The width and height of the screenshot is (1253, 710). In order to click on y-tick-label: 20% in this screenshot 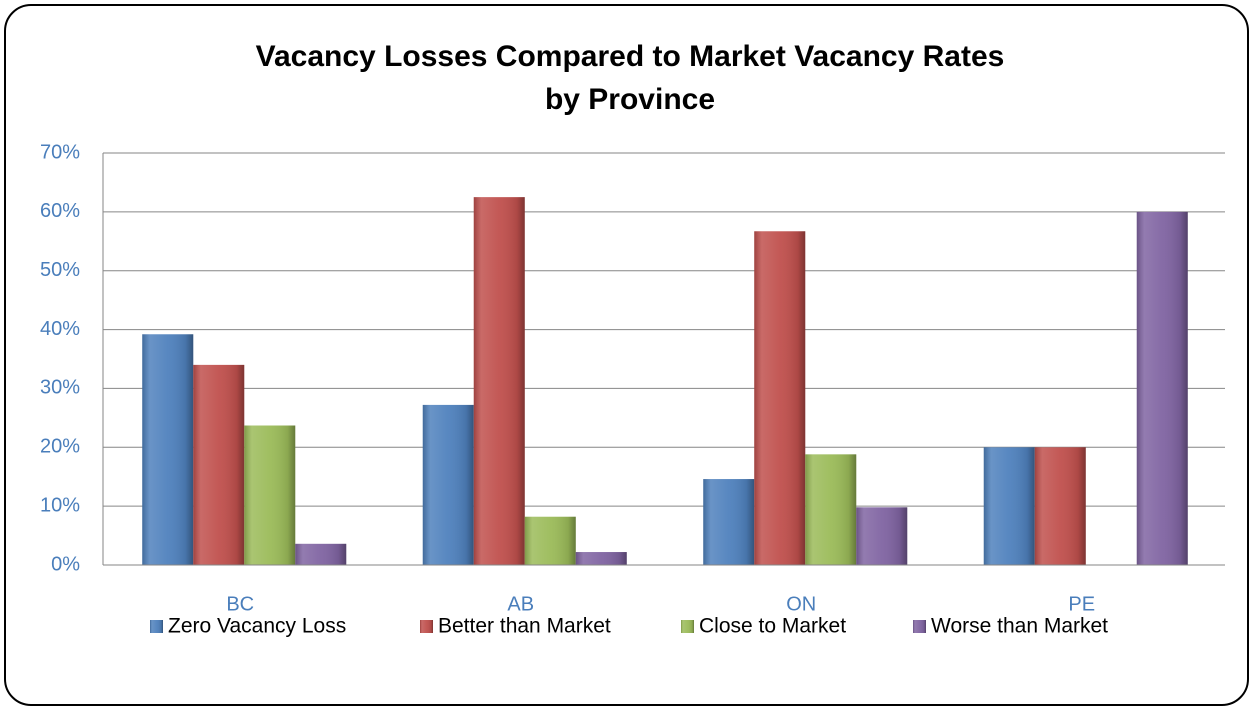, I will do `click(60, 447)`.